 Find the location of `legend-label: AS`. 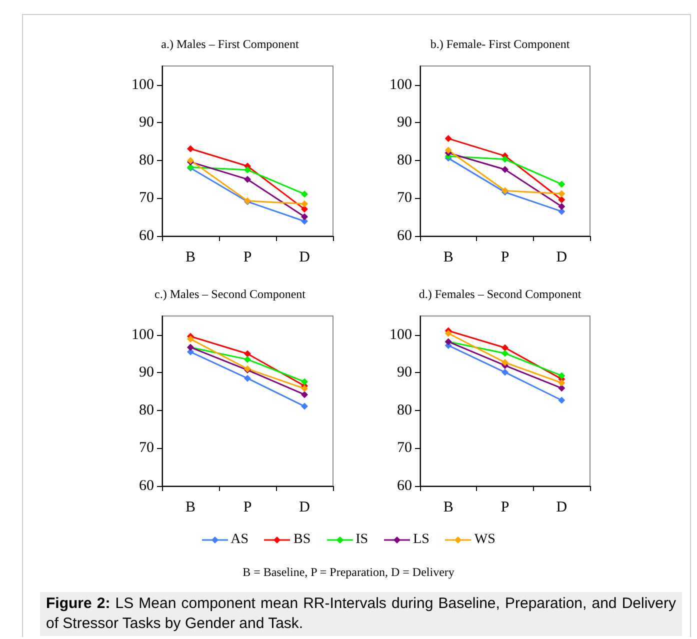

legend-label: AS is located at coordinates (239, 540).